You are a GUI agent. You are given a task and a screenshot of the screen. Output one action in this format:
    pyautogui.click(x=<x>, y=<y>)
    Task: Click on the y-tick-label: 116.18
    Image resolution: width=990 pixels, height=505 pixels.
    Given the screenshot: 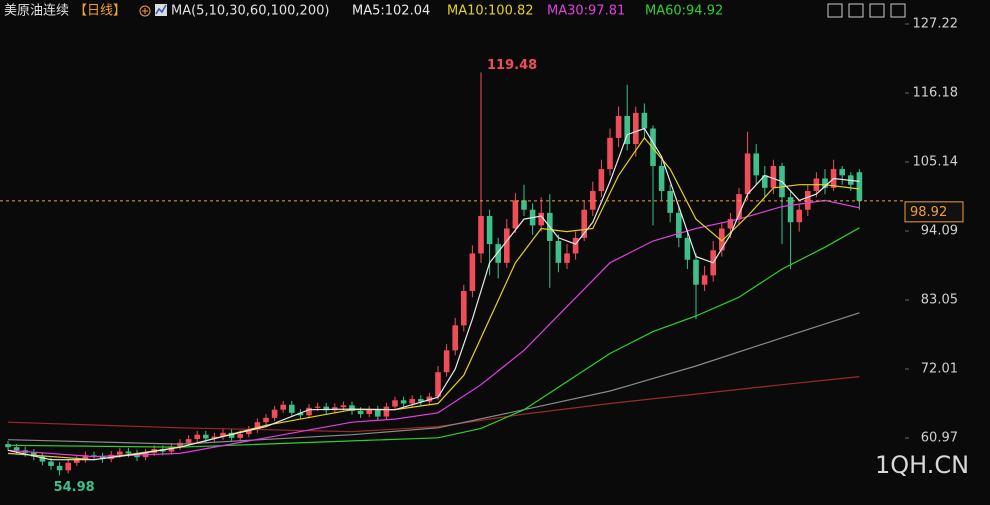 What is the action you would take?
    pyautogui.click(x=936, y=92)
    